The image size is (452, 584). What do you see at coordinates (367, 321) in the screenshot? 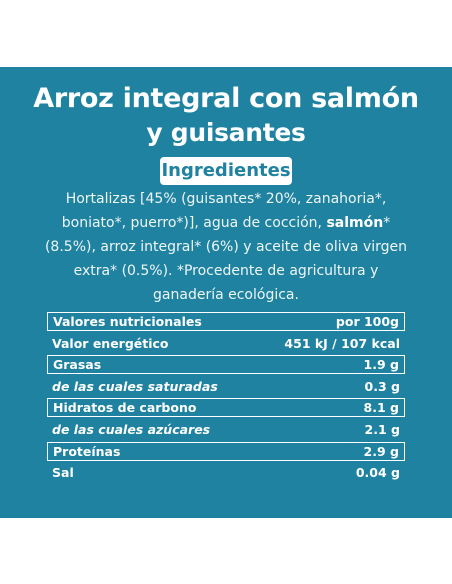
I see `nutrition-value: por 100g` at bounding box center [367, 321].